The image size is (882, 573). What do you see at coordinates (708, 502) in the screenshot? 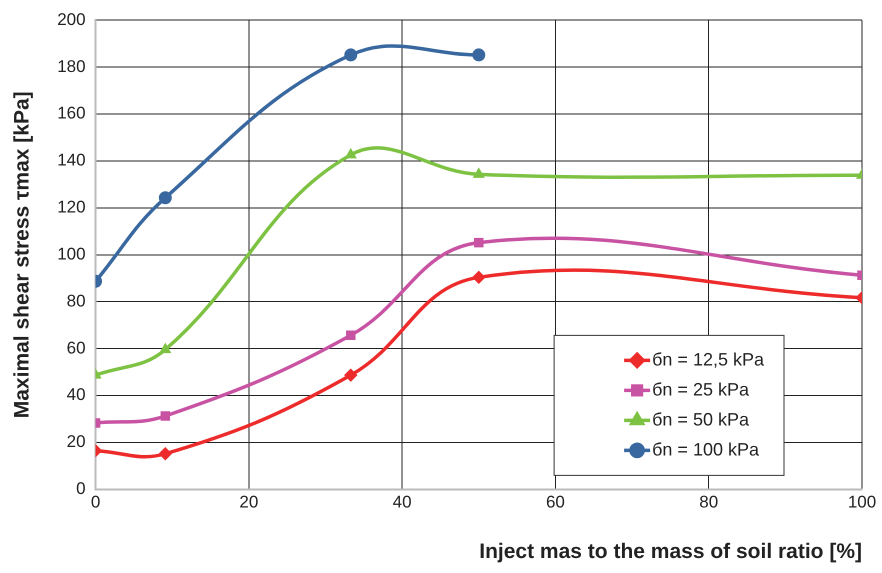
I see `x-tick-label: 80` at bounding box center [708, 502].